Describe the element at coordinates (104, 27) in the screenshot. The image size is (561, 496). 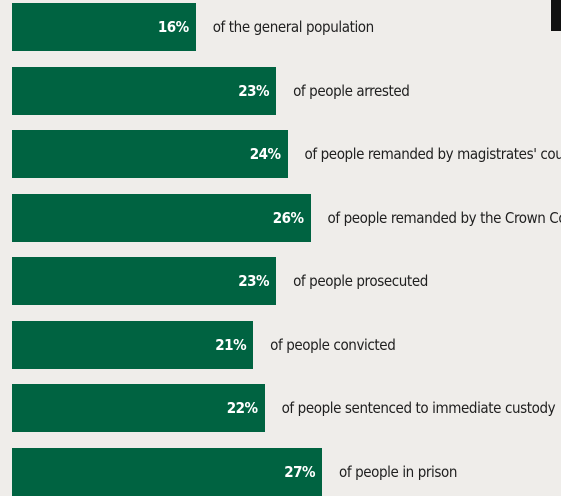
I see `bar: 16%` at that location.